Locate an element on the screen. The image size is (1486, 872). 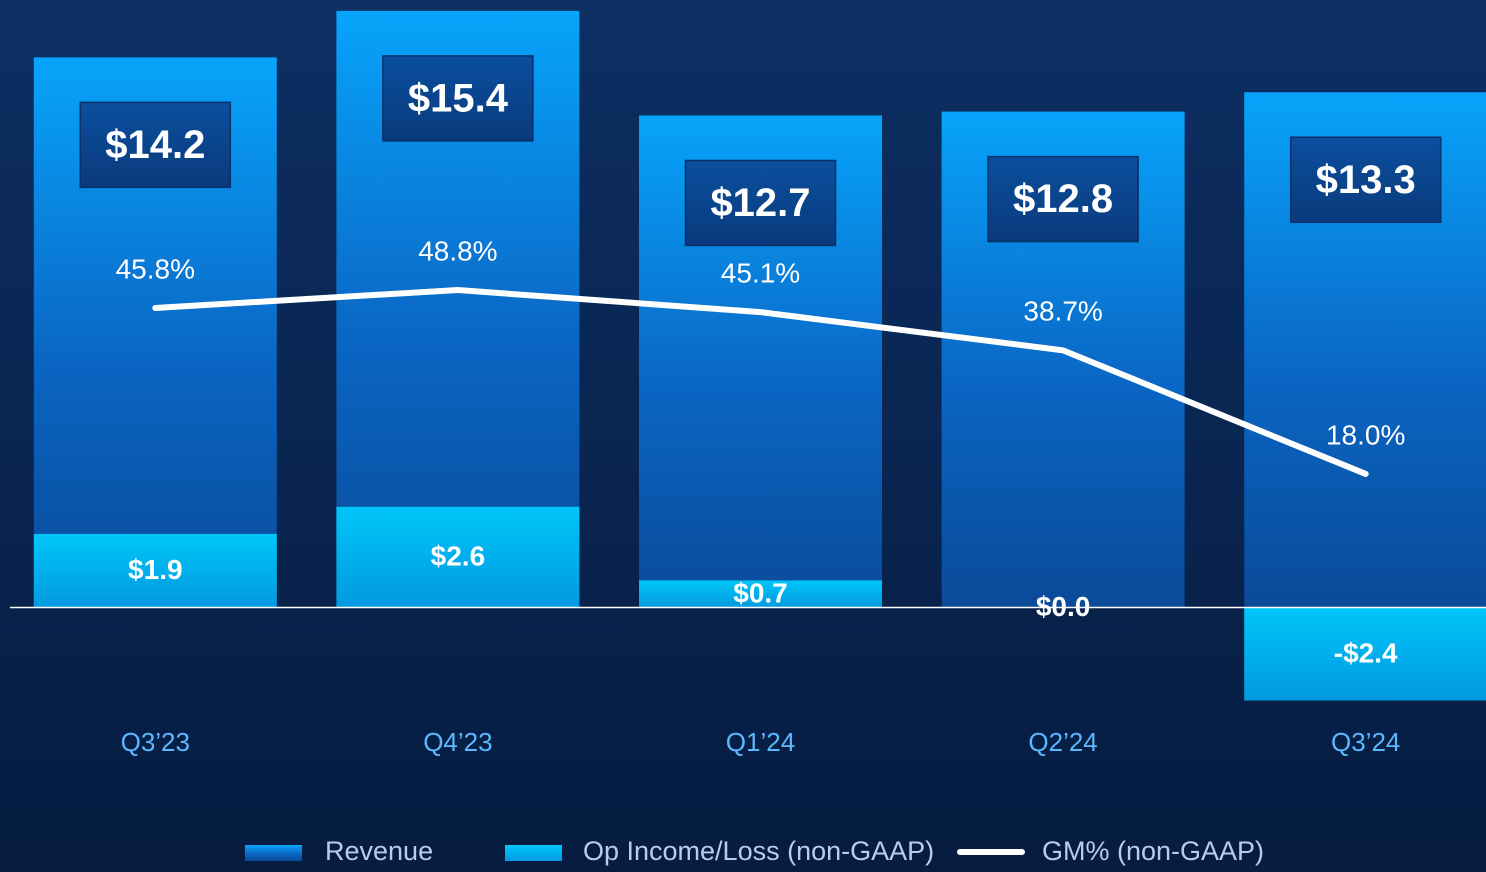
line-value-label: 45.8% is located at coordinates (155, 268).